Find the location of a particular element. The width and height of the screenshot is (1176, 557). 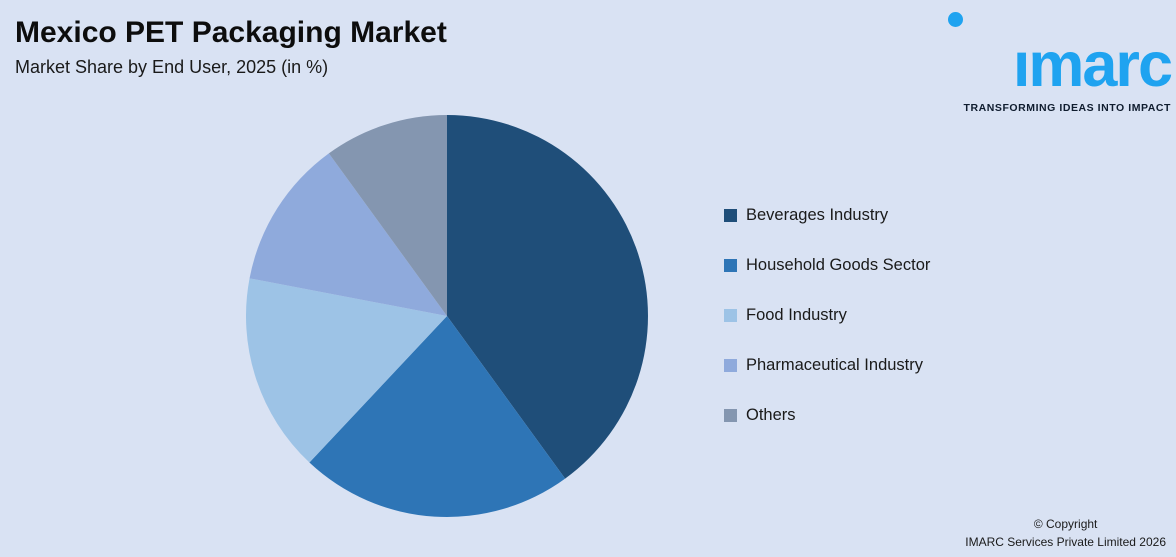

logo-i-dot-icon is located at coordinates (955, 19).